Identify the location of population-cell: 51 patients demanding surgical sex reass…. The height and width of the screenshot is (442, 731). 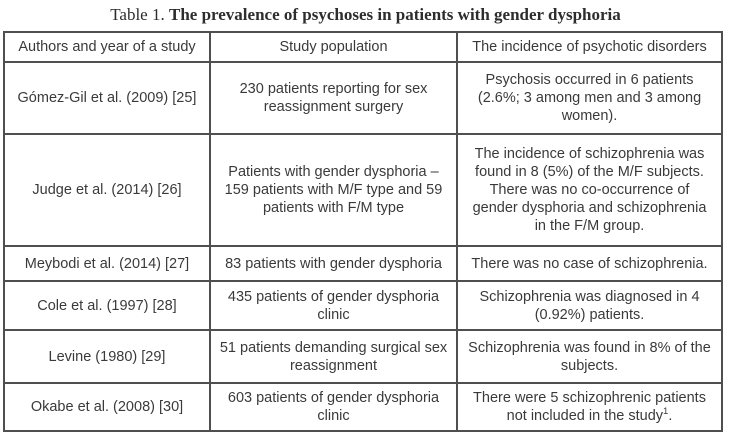
(333, 356).